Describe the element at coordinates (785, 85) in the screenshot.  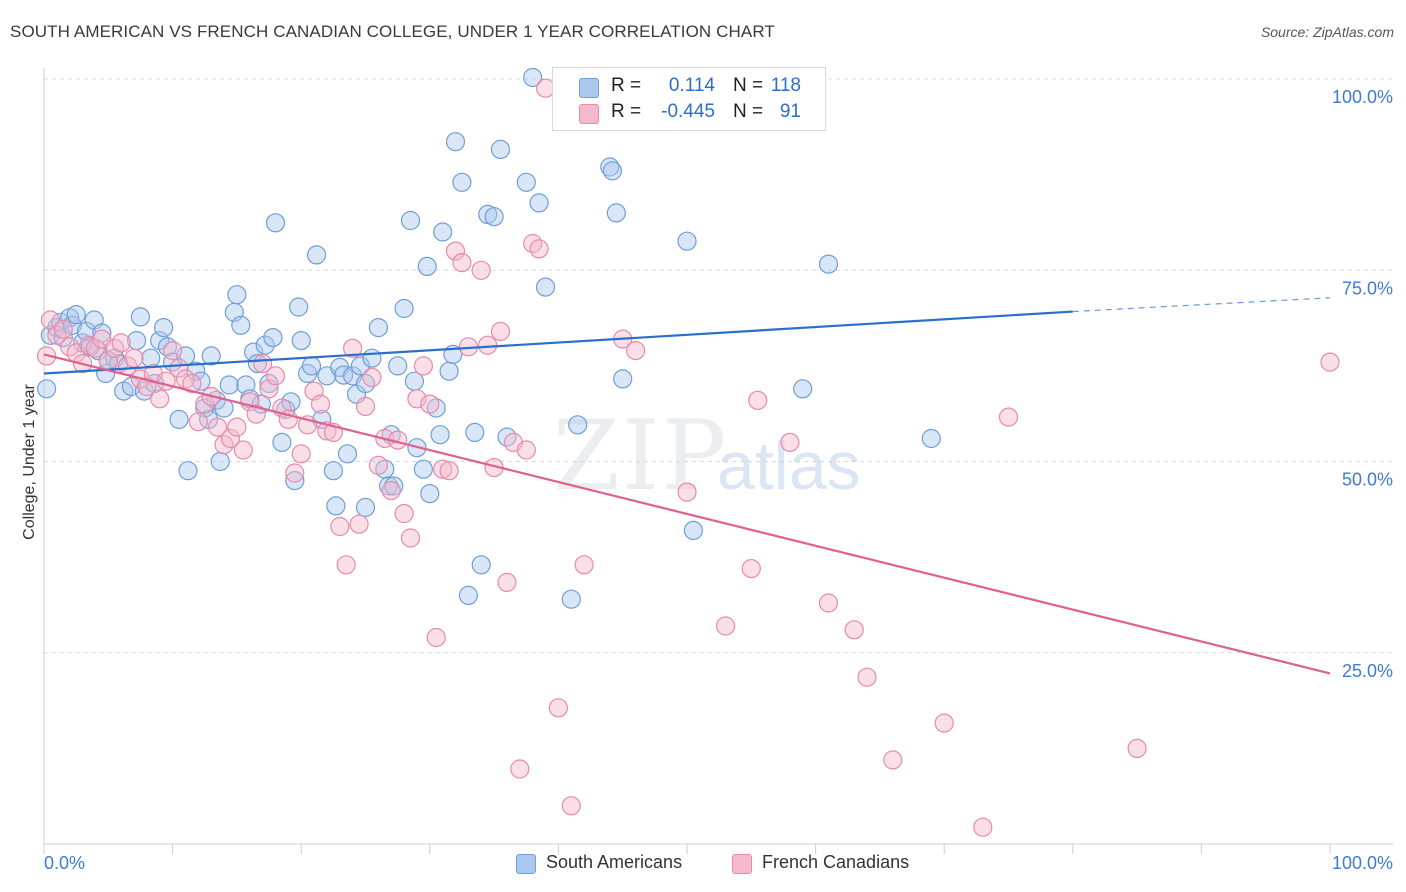
I see `legend-n-value: 118` at that location.